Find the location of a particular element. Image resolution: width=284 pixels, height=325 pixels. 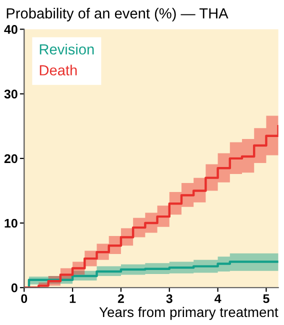

x-axis-title: Years from primary treatment is located at coordinates (188, 313).